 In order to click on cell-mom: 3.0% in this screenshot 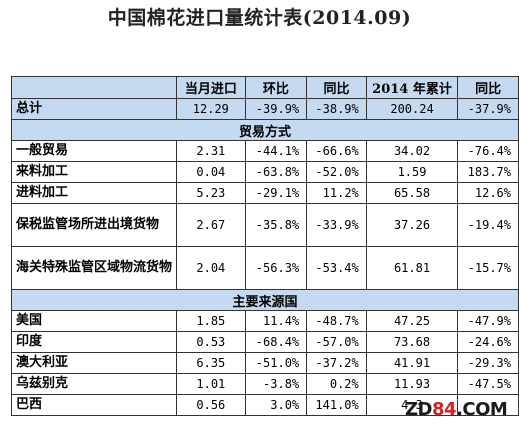, I will do `click(276, 405)`.